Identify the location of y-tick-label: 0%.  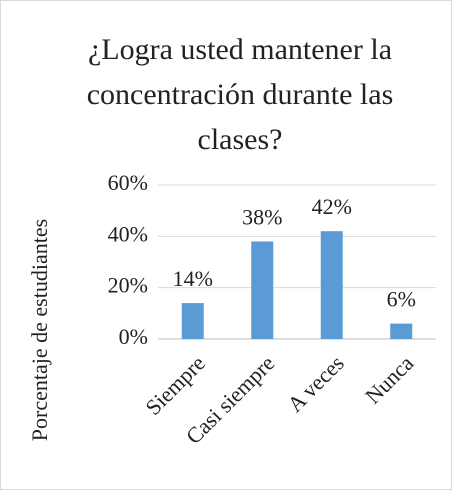
(133, 336).